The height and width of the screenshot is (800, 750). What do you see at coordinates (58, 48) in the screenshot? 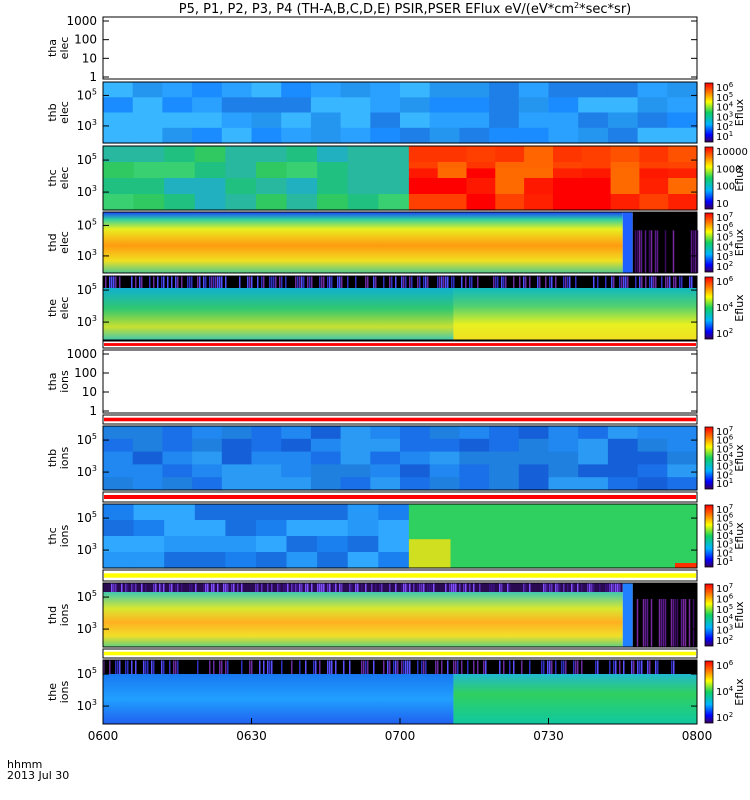
I see `panel-label: thaelec` at bounding box center [58, 48].